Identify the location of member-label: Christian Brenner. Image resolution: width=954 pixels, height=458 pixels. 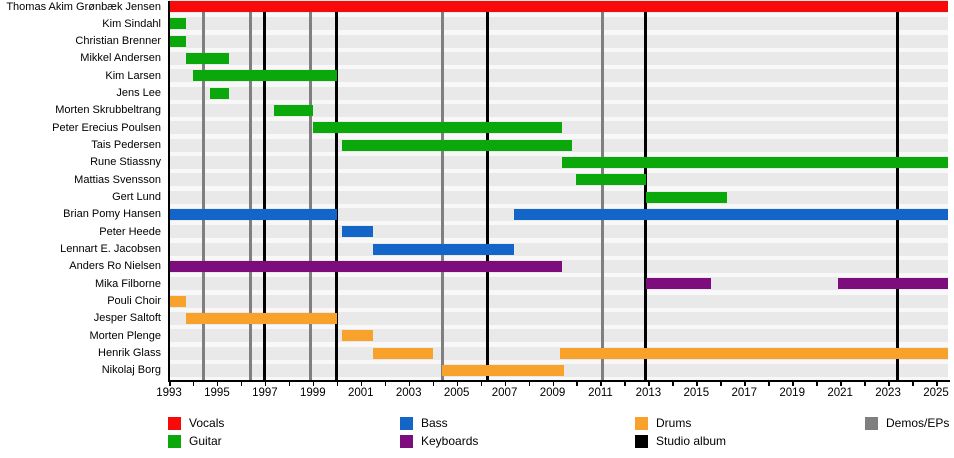
(118, 41).